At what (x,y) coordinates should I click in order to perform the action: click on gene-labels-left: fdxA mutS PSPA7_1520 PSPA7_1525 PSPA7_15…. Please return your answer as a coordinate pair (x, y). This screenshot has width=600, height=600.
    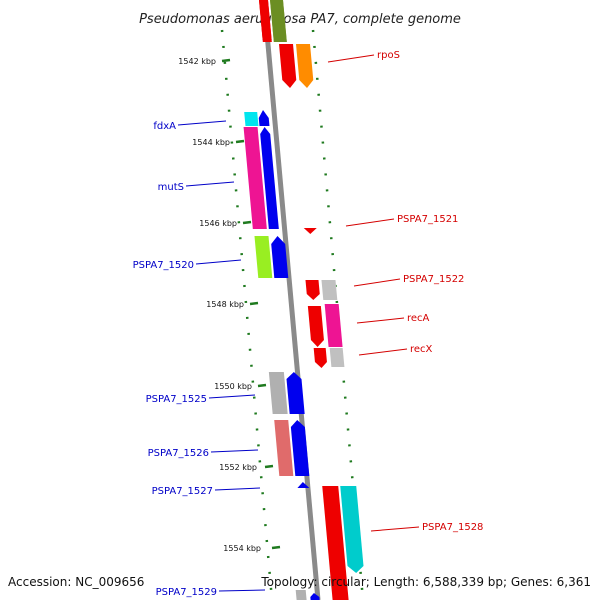
    Looking at the image, I should click on (175, 359).